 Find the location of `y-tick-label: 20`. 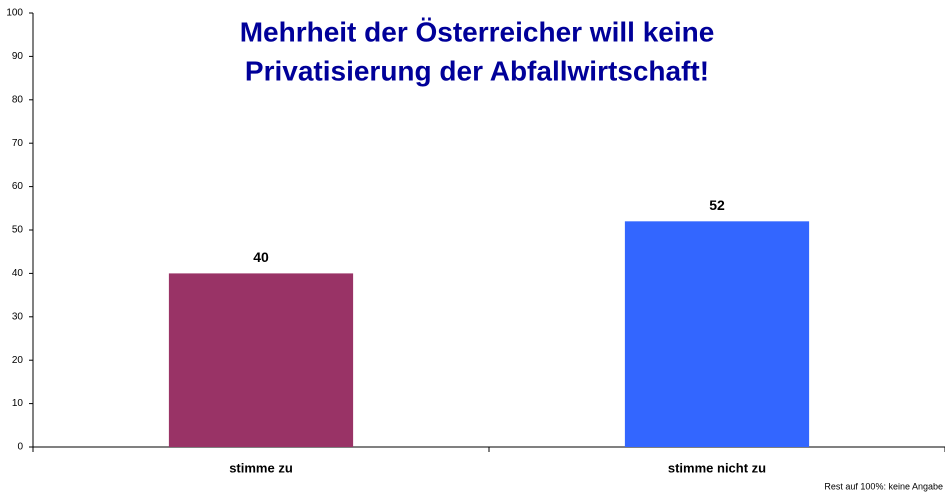

y-tick-label: 20 is located at coordinates (18, 360).